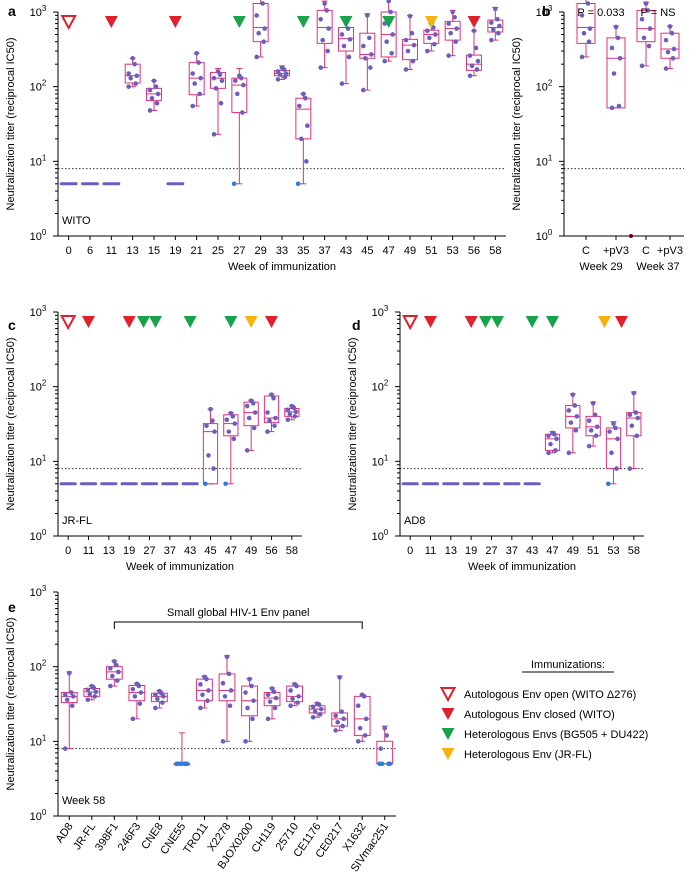 This screenshot has height=875, width=700. Describe the element at coordinates (613, 551) in the screenshot. I see `x-tick-label: 53` at that location.